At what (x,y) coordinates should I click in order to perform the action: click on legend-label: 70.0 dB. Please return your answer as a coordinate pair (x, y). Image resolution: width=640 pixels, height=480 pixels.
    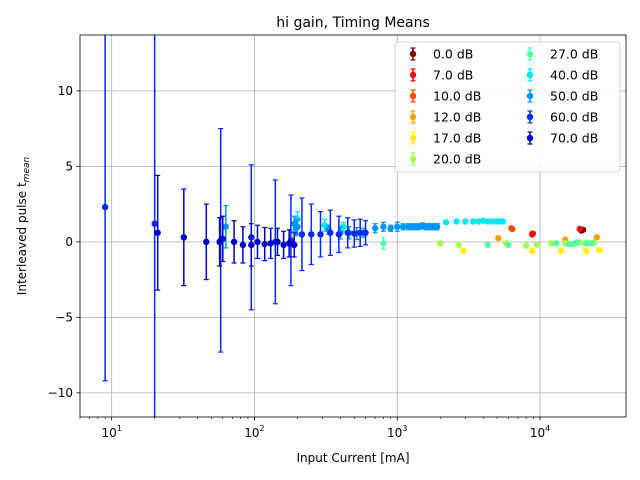
    Looking at the image, I should click on (574, 138).